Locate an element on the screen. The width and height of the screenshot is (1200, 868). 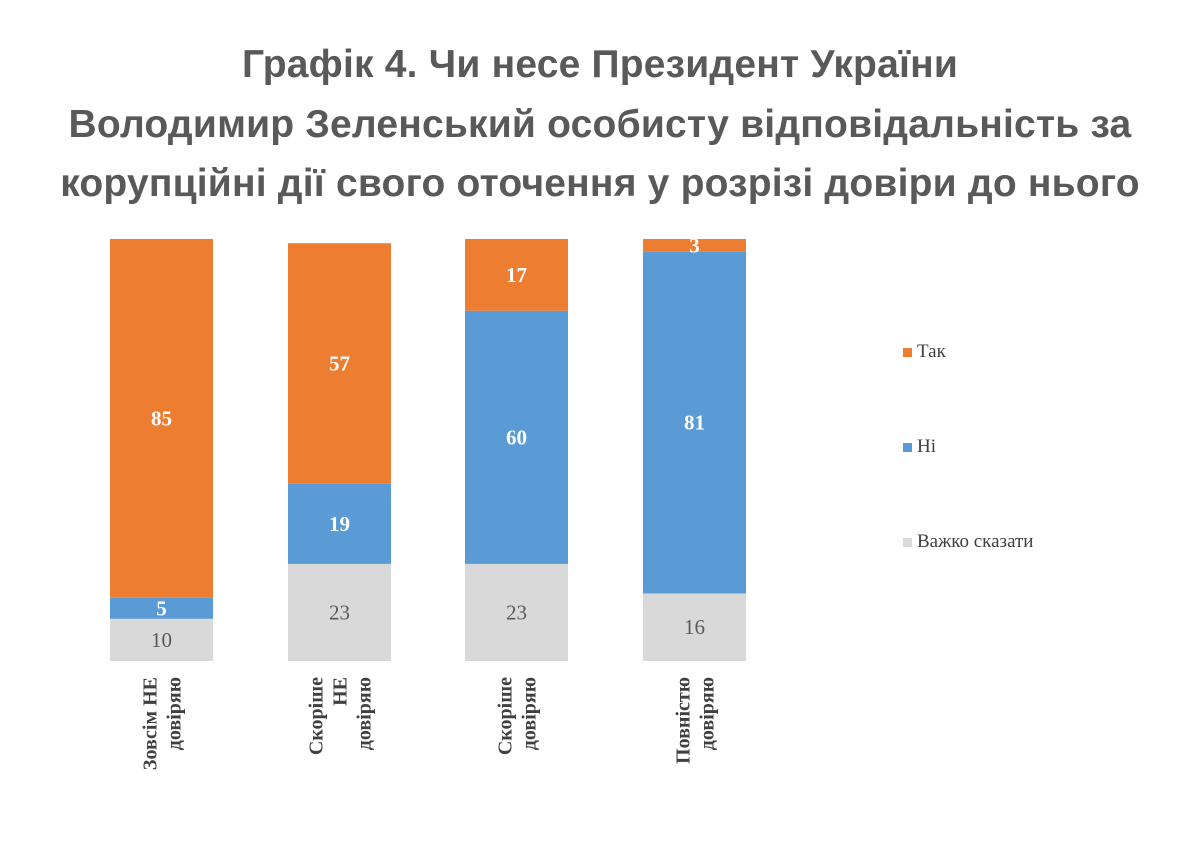
data-label-vazhko-skazaty-3: 23 is located at coordinates (516, 612).